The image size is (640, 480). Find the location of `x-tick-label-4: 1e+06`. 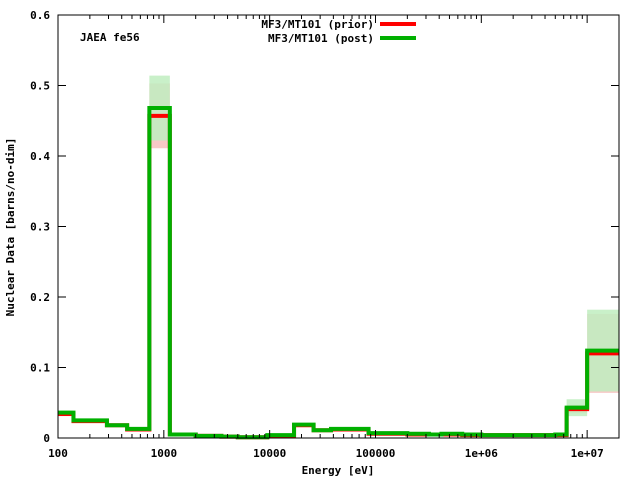

x-tick-label-4: 1e+06 is located at coordinates (481, 453).